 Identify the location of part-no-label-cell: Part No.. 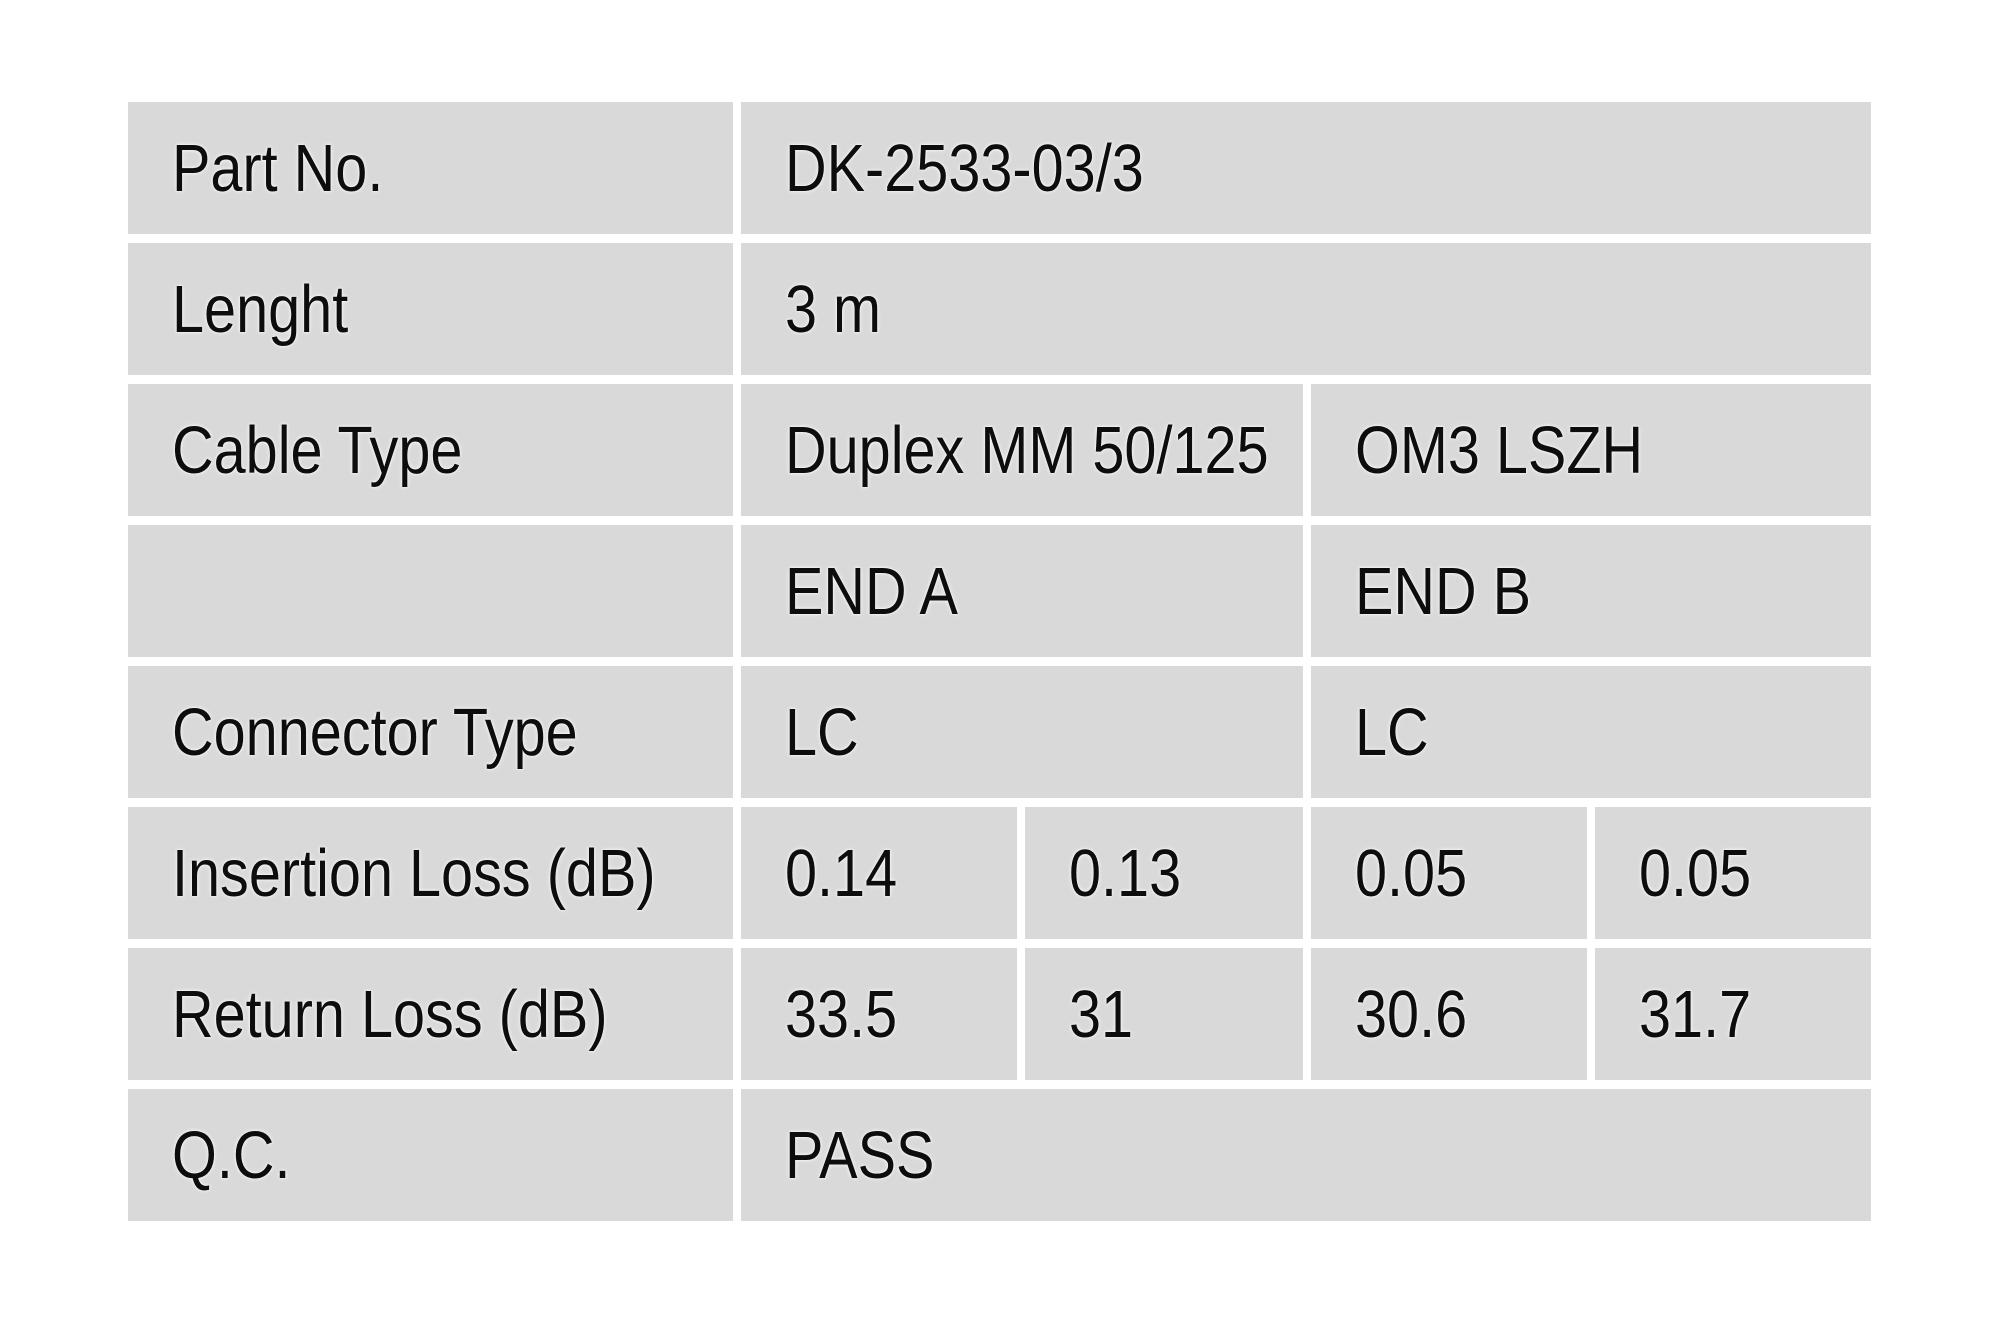
(430, 168).